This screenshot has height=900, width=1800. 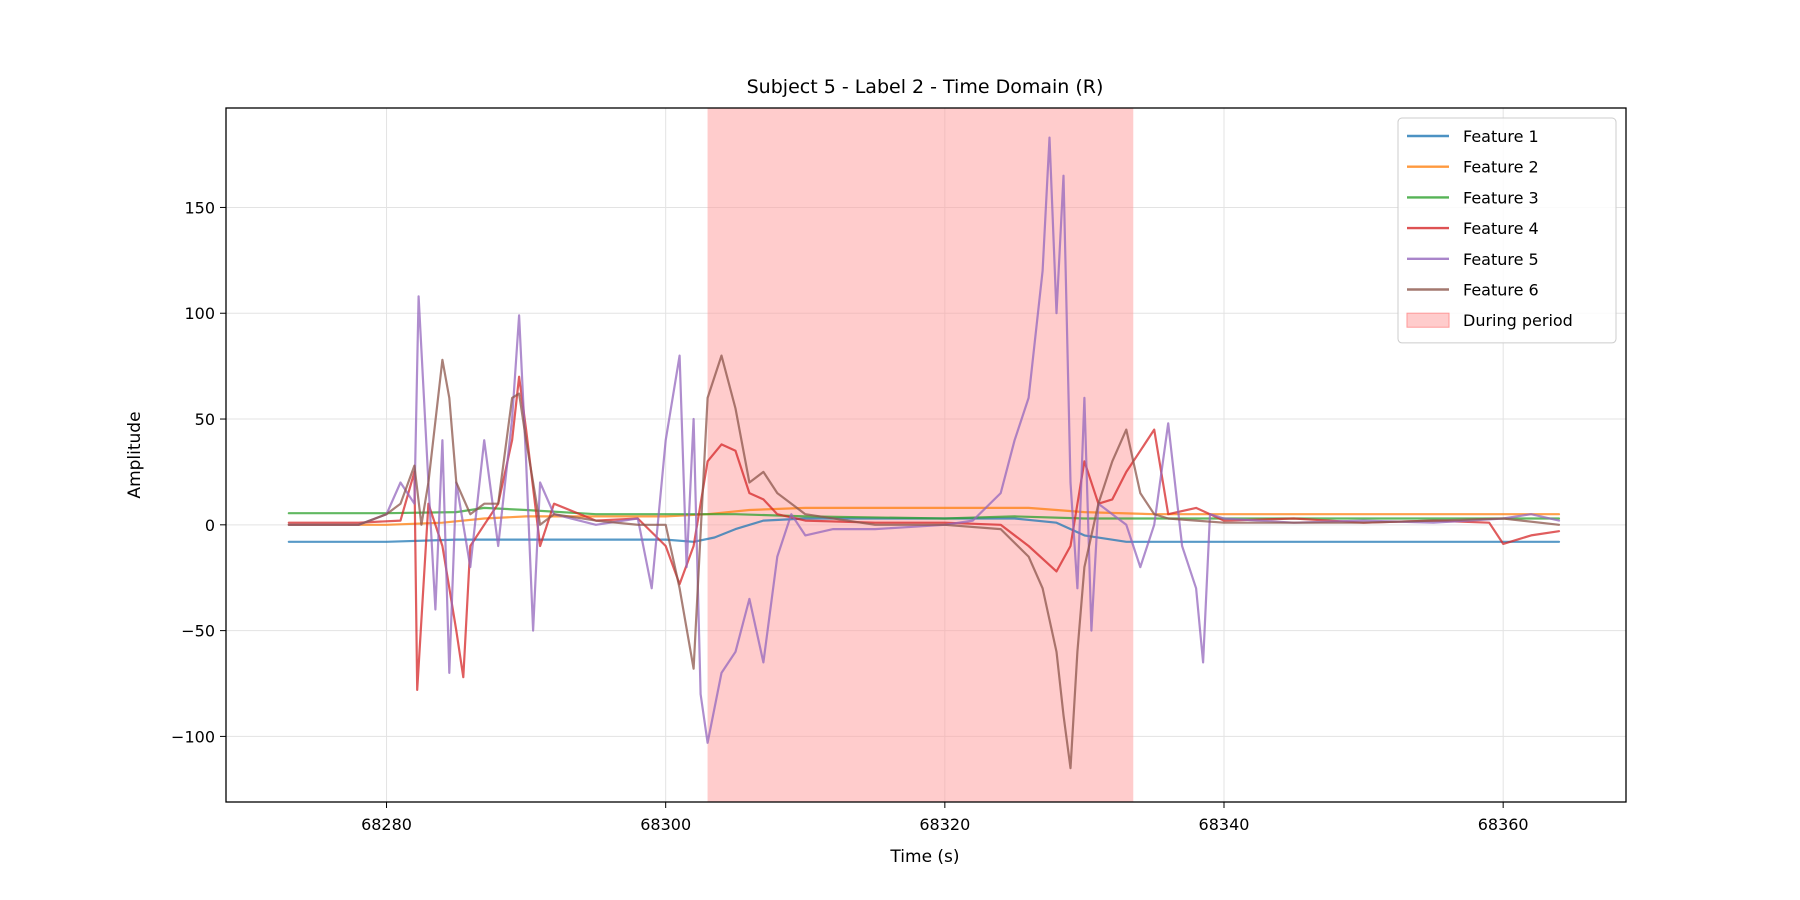 I want to click on x-axis-label: Time (s), so click(x=924, y=857).